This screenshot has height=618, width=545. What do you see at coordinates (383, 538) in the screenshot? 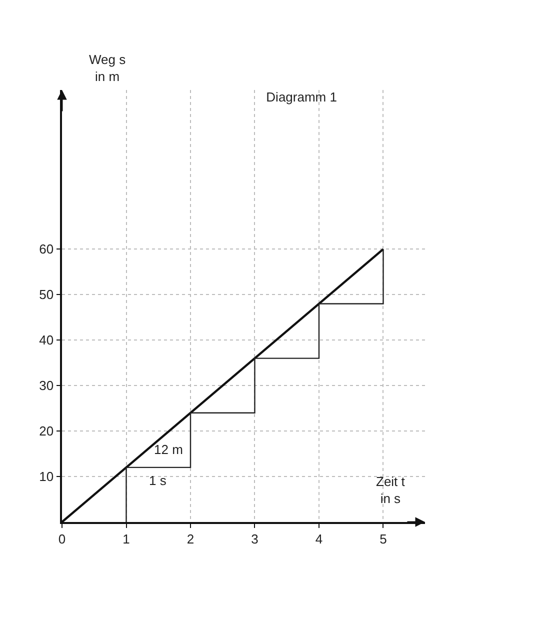
I see `x-tick-label: 5` at bounding box center [383, 538].